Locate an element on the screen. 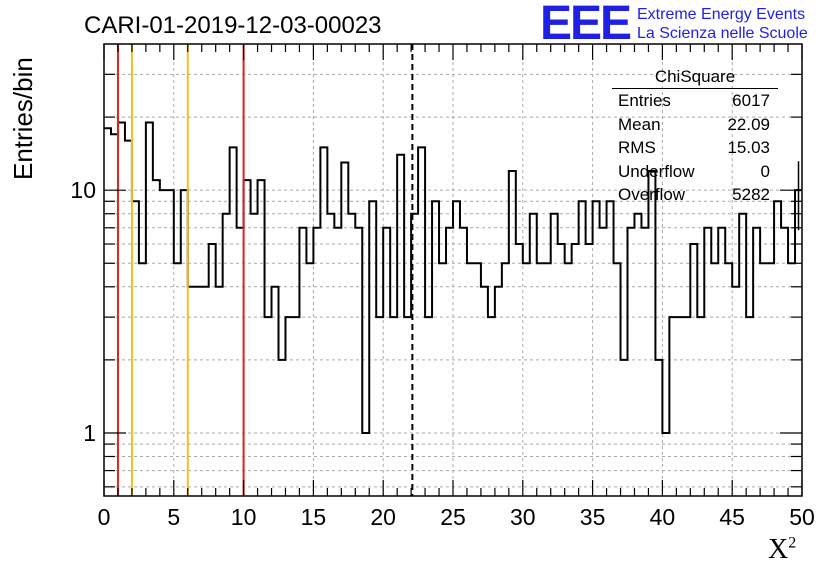 Image resolution: width=836 pixels, height=572 pixels. x-tick-label: 45 is located at coordinates (732, 517).